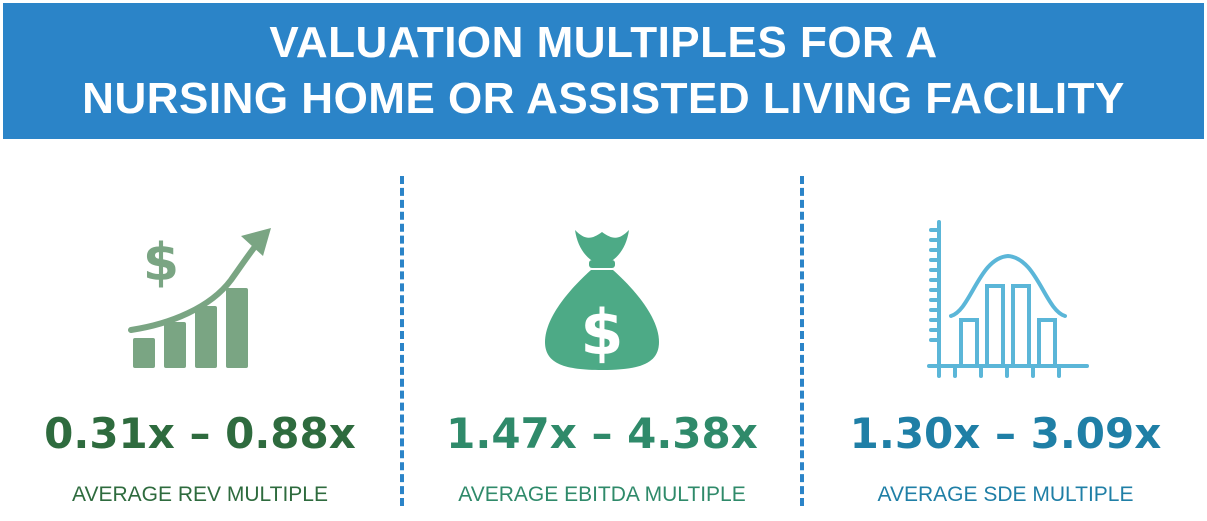 This screenshot has height=521, width=1207. Describe the element at coordinates (603, 98) in the screenshot. I see `title-line-2: NURSING HOME OR ASSISTED LIVING FACILITY` at that location.